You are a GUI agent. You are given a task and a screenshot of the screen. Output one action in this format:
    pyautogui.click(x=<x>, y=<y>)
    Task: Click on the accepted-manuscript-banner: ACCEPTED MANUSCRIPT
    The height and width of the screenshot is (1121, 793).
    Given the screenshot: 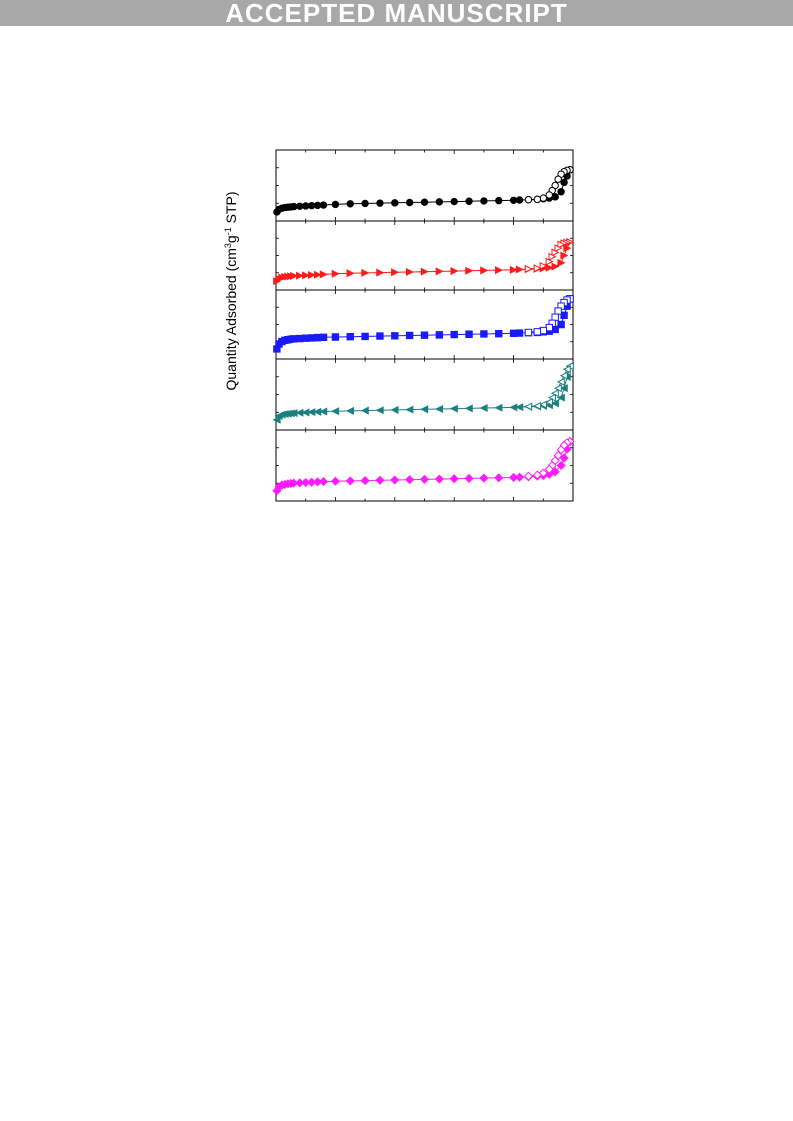 What is the action you would take?
    pyautogui.click(x=396, y=13)
    